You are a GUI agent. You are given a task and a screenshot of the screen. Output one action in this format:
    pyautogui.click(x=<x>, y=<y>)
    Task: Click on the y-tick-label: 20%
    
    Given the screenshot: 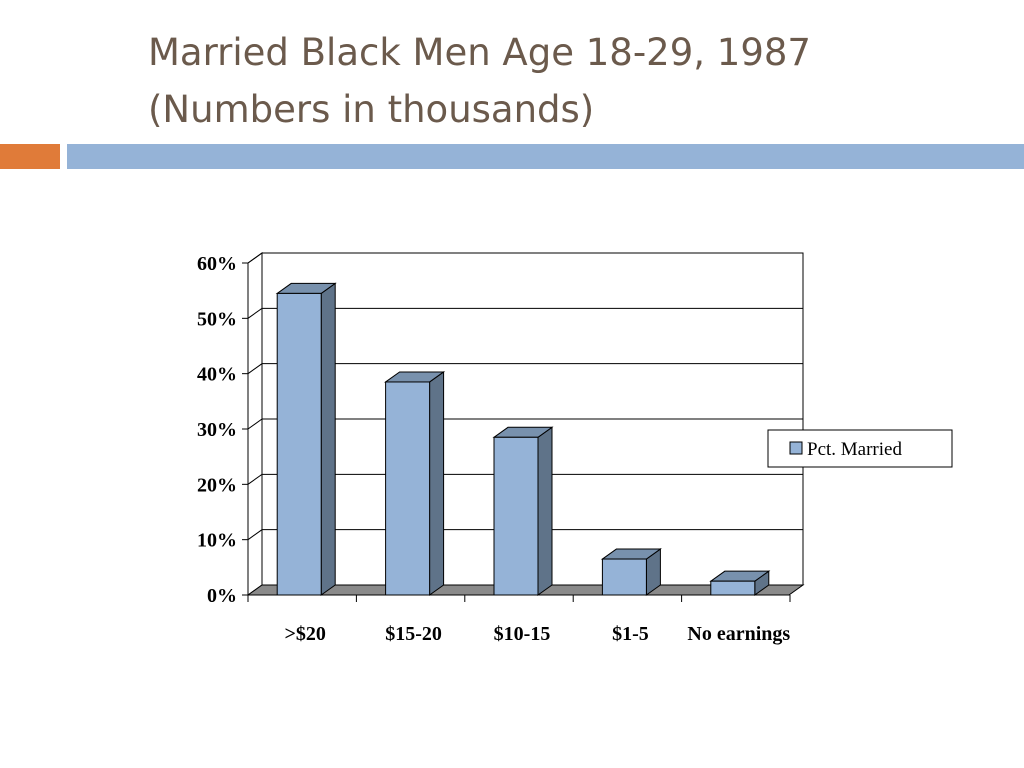 What is the action you would take?
    pyautogui.click(x=217, y=485)
    